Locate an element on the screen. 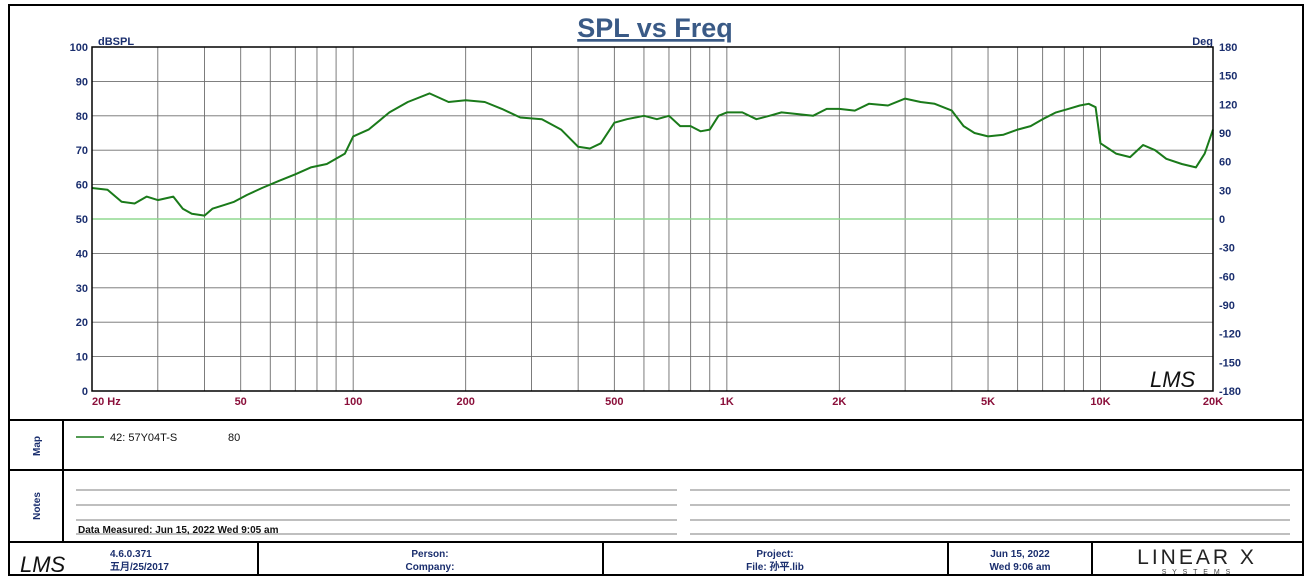  footer-logo: LMS is located at coordinates (43, 564).